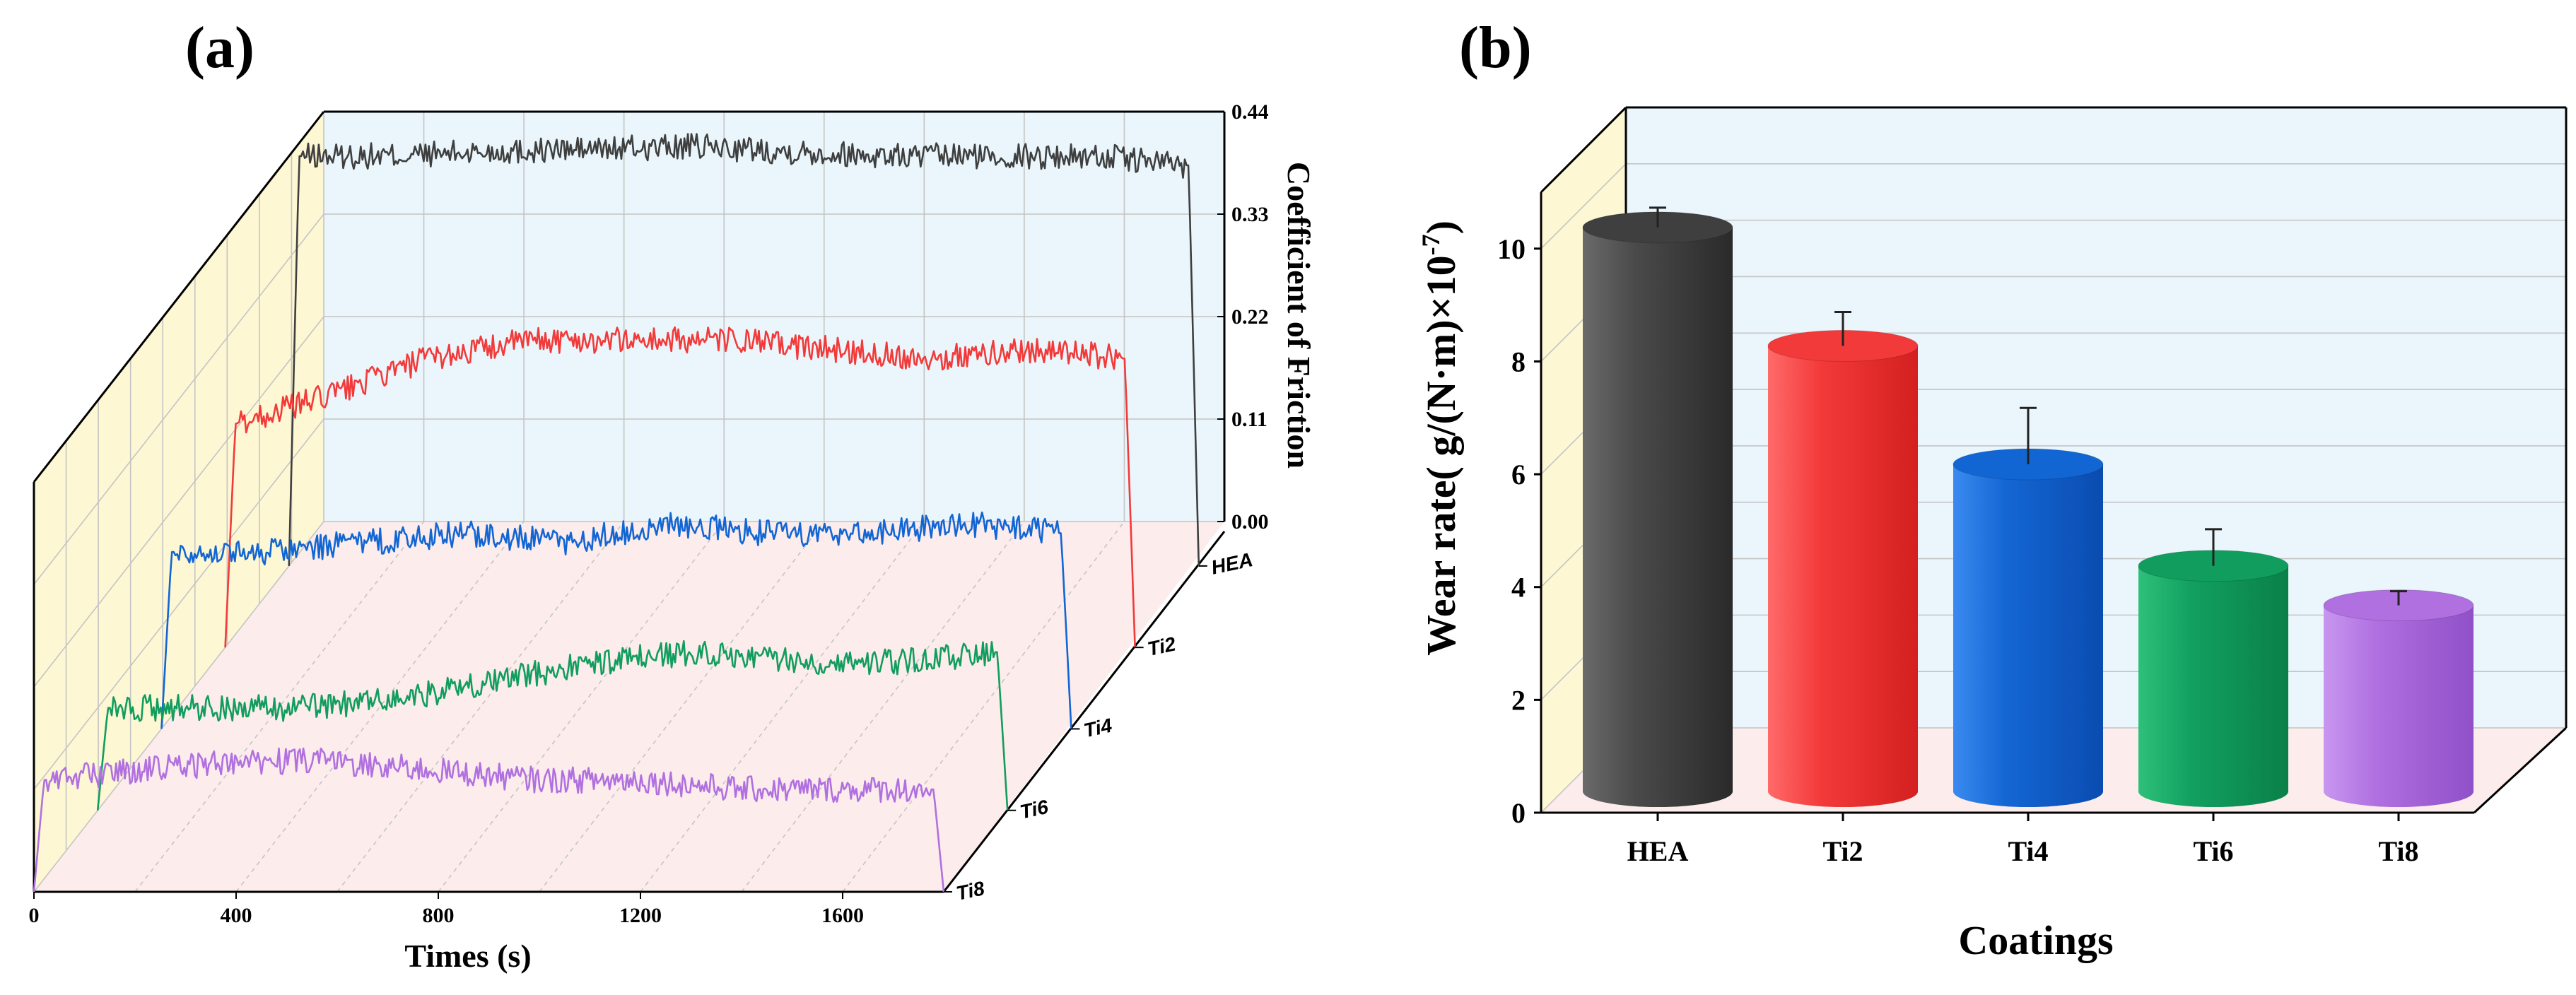  Describe the element at coordinates (1519, 361) in the screenshot. I see `y-tick-label: 8` at that location.